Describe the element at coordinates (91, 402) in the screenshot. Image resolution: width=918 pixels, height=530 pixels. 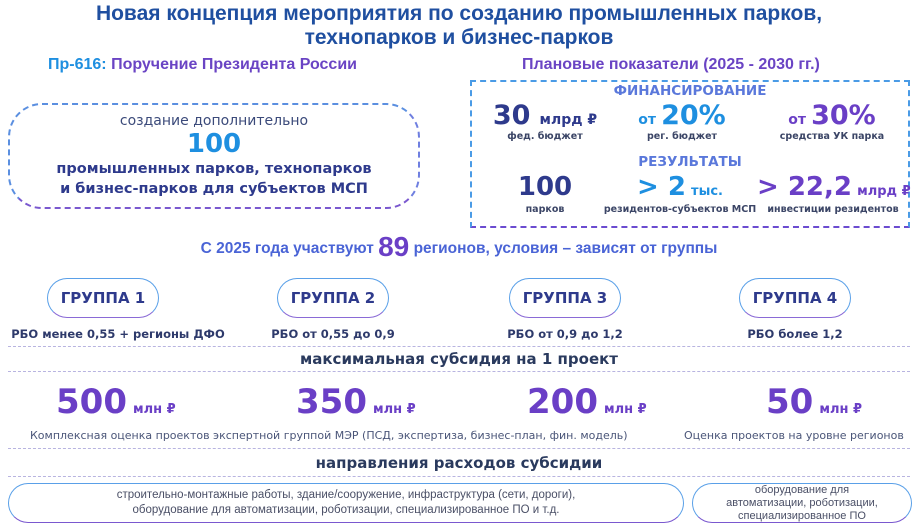
I see `amount-value: 500` at that location.